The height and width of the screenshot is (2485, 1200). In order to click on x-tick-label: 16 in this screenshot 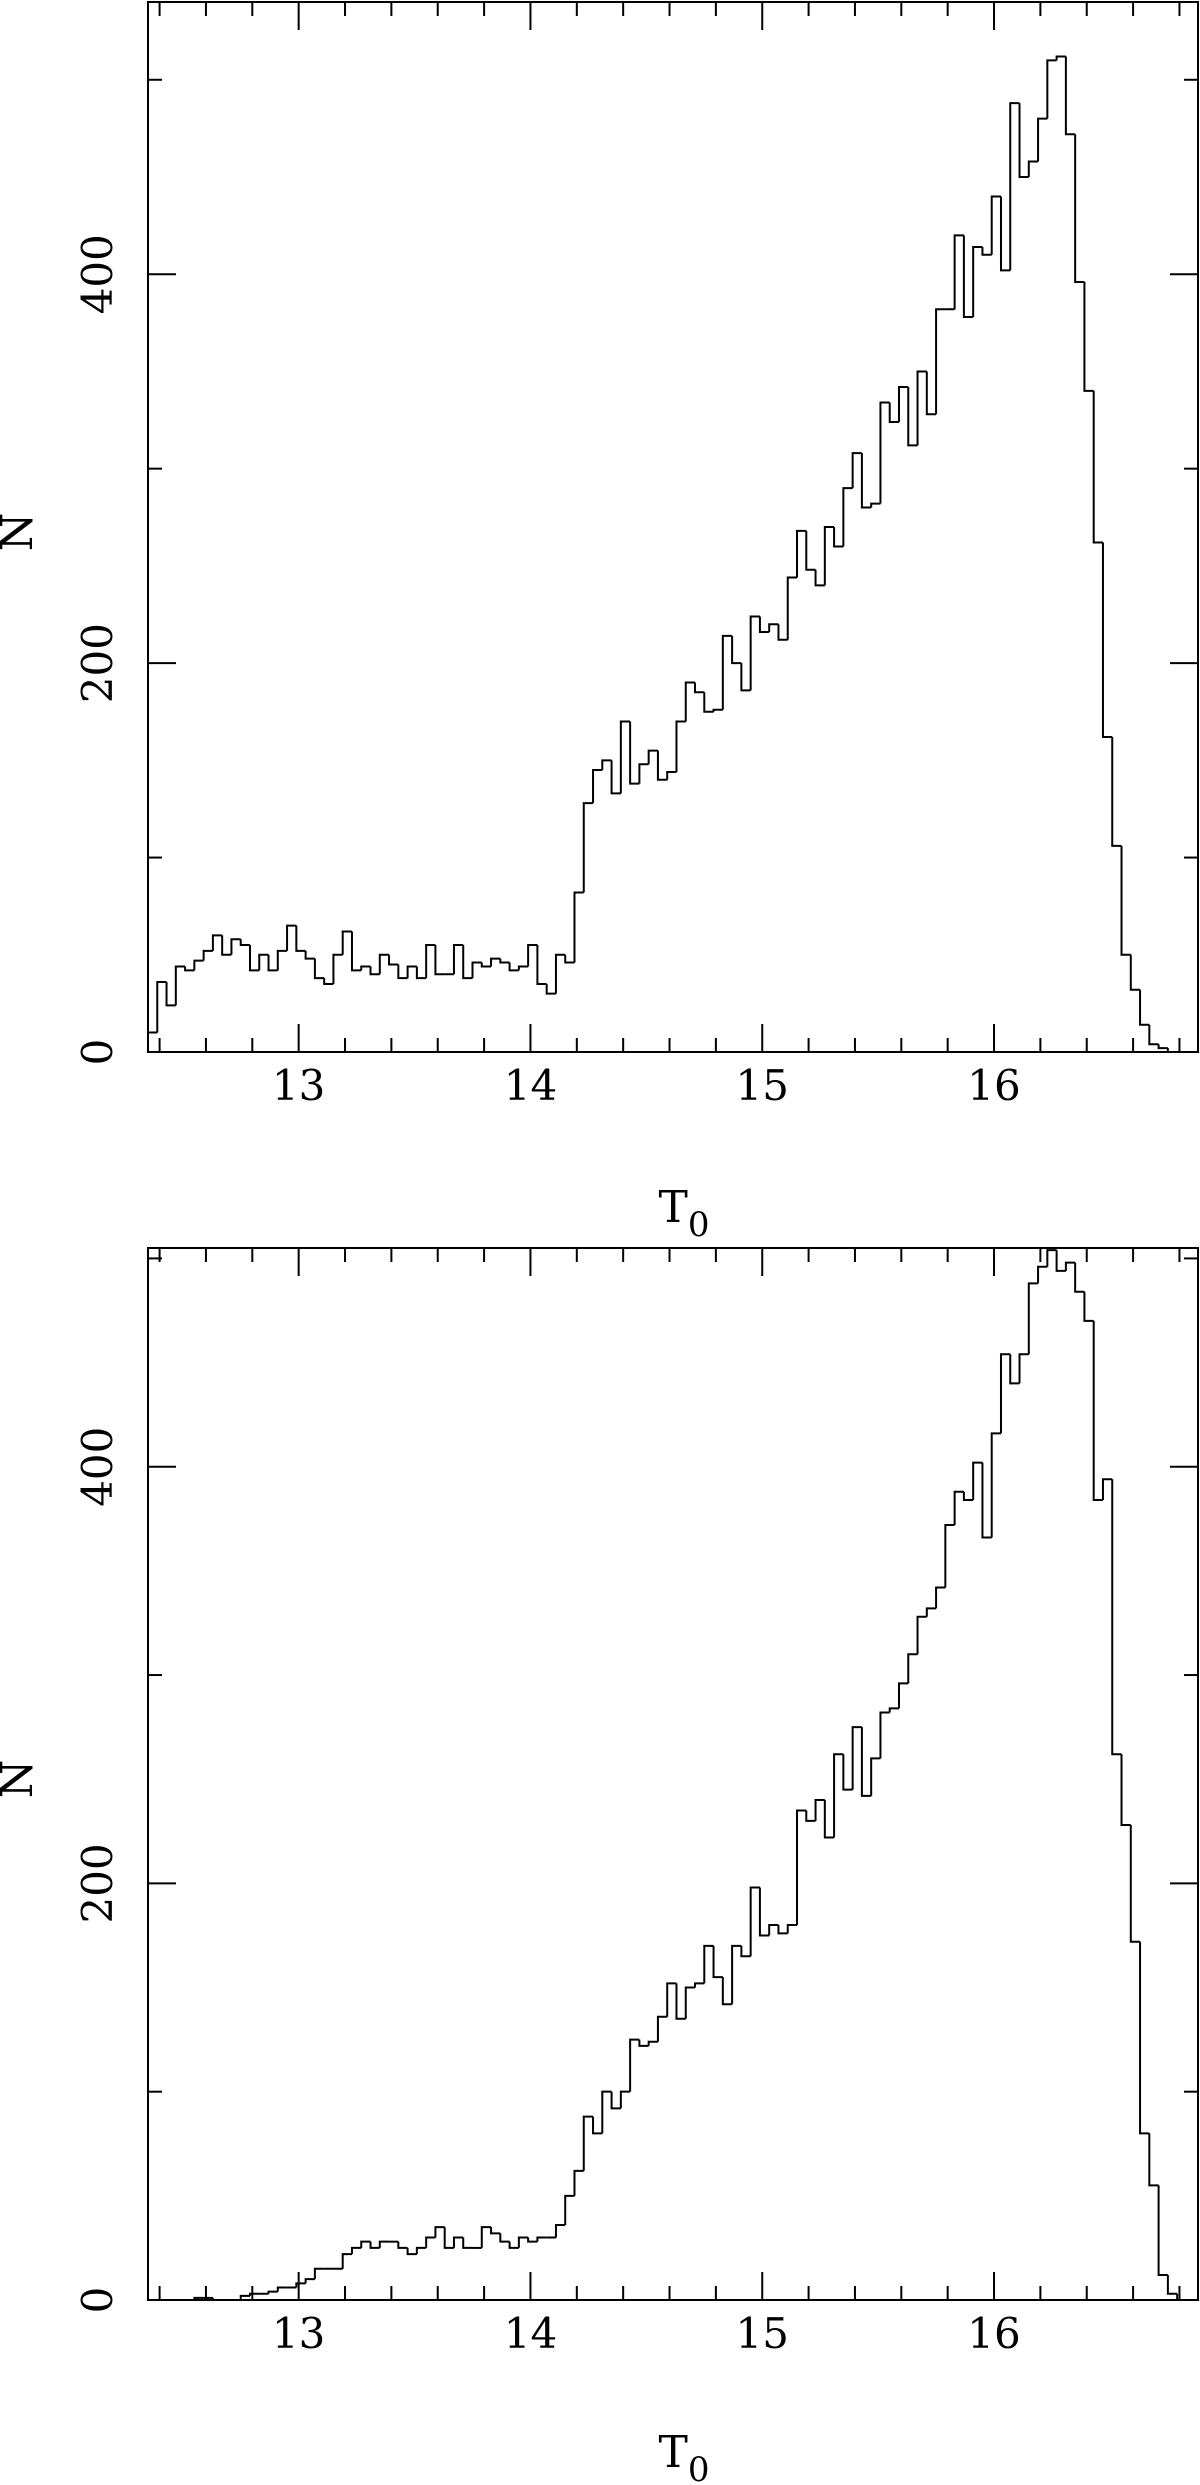, I will do `click(993, 1085)`.